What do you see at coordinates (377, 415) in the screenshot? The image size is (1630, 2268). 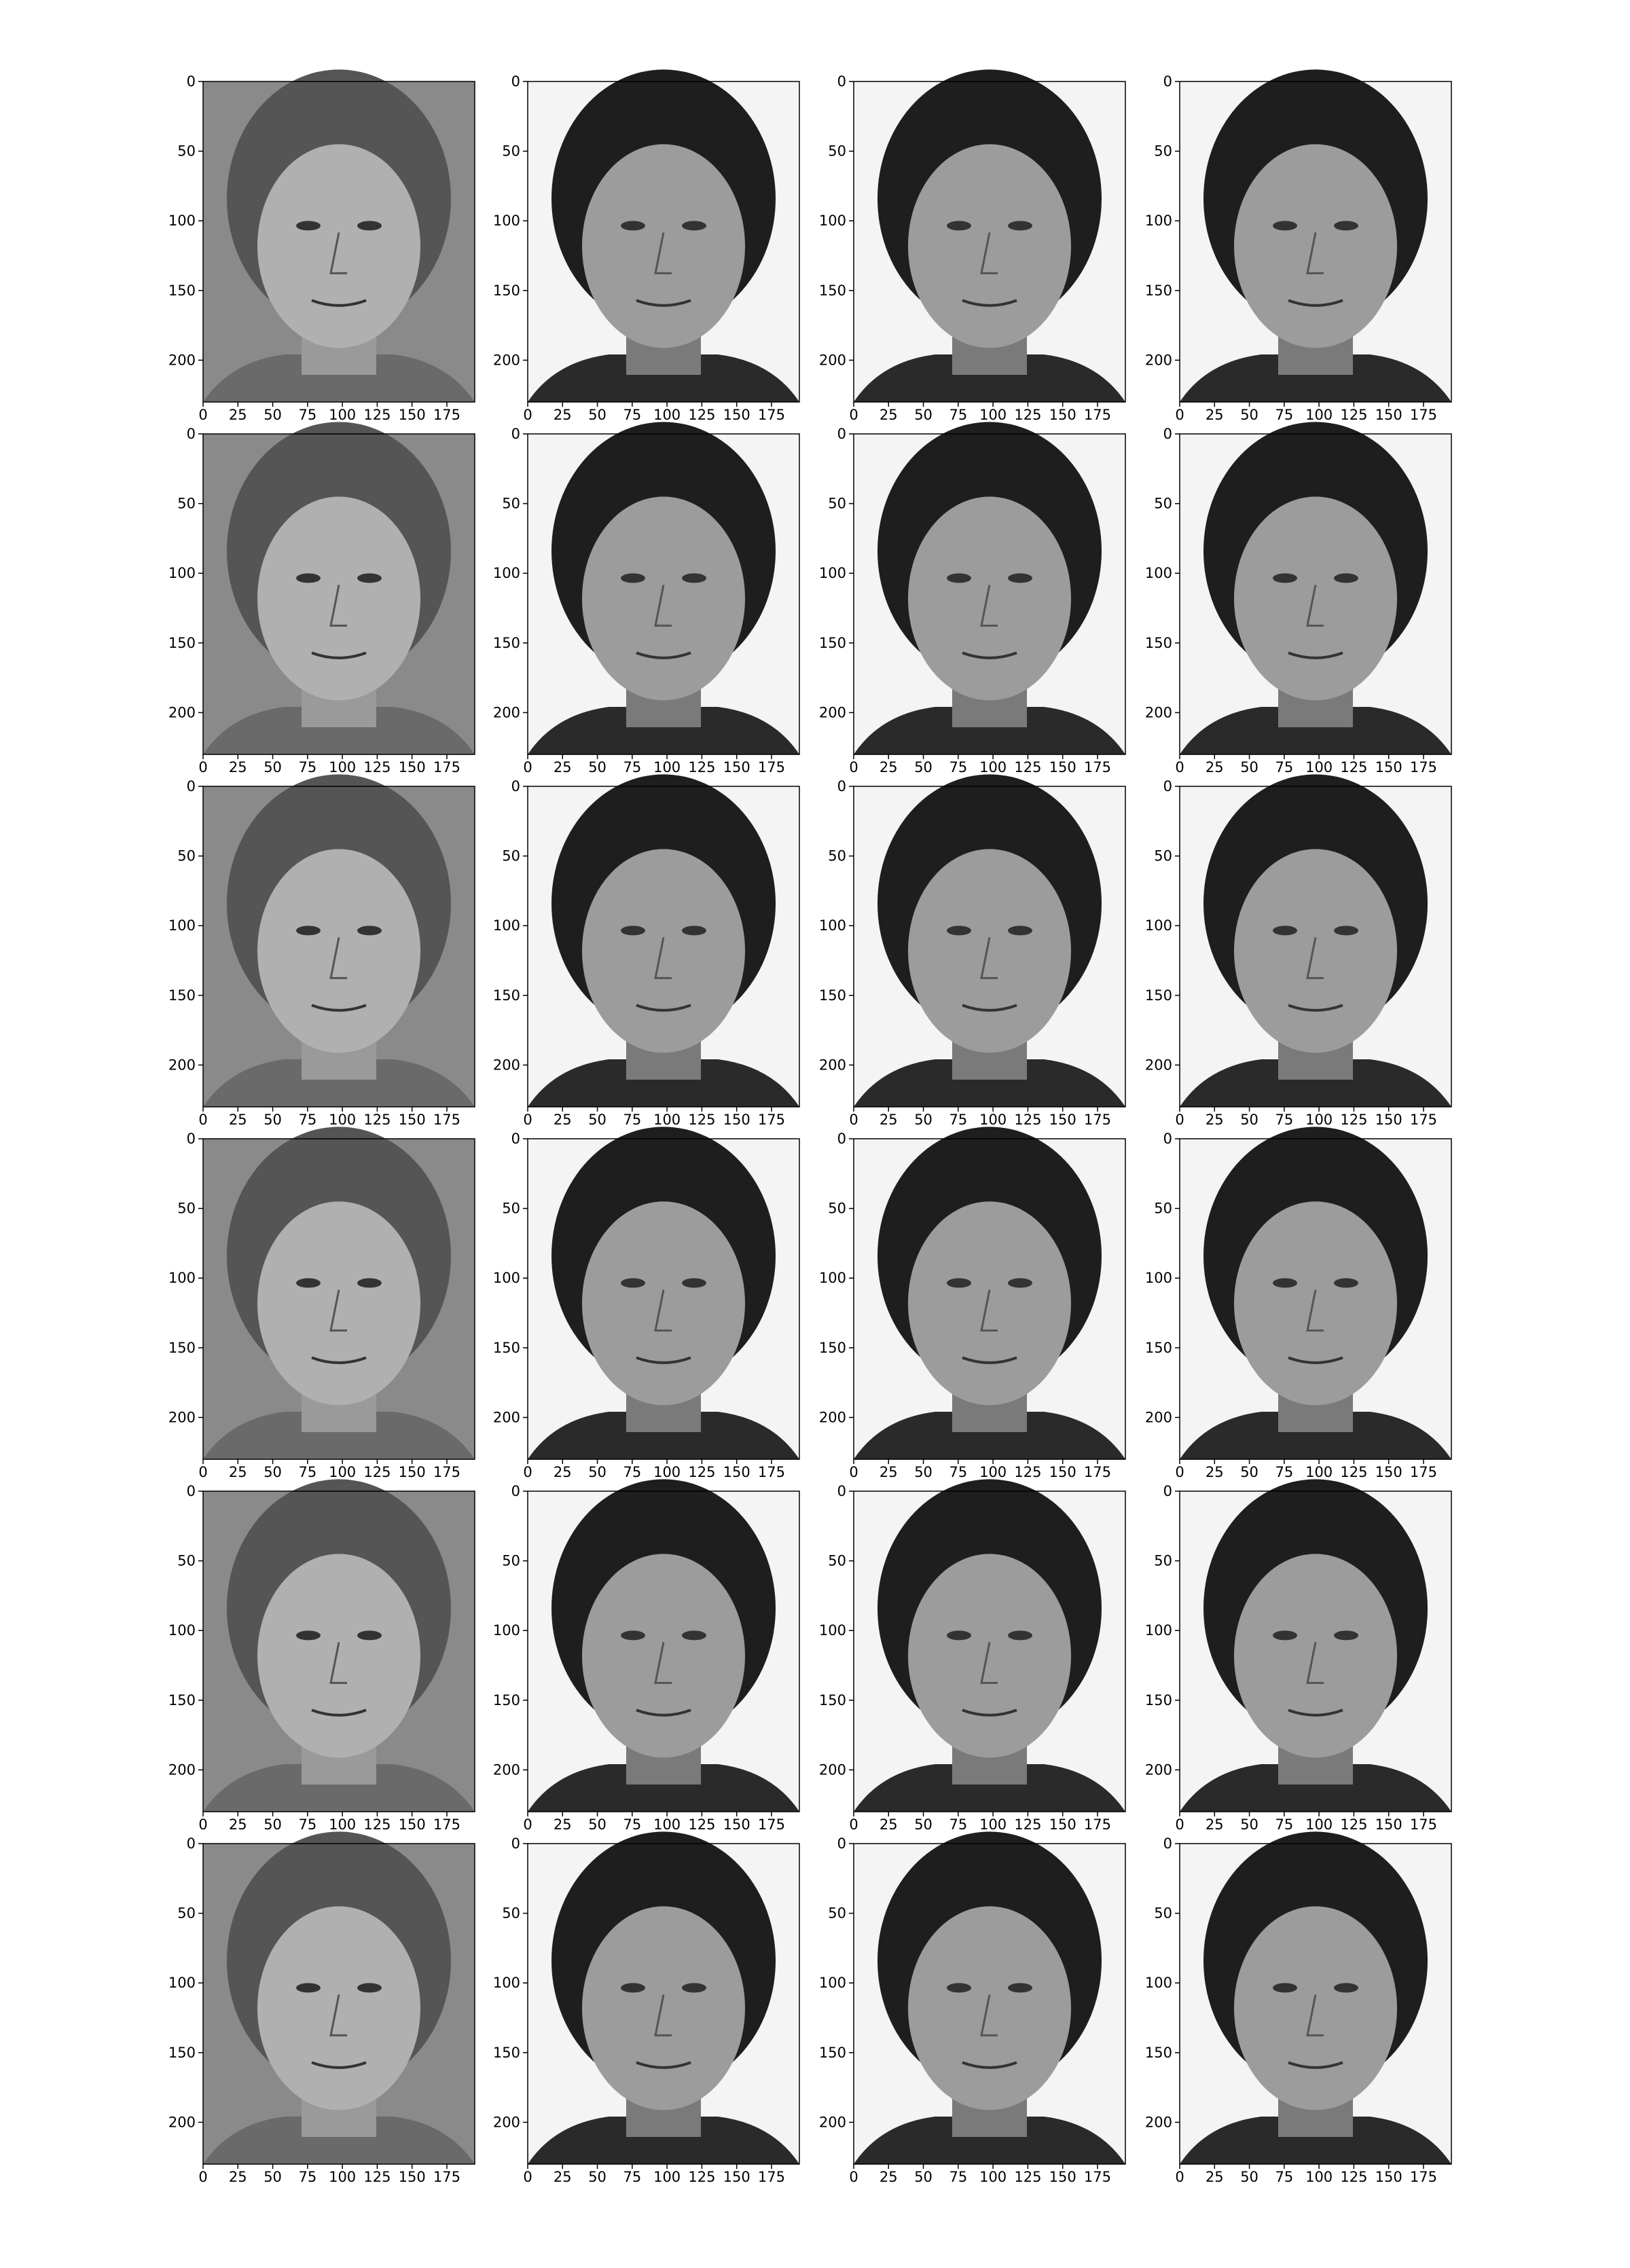 I see `x-tick-label: 125` at bounding box center [377, 415].